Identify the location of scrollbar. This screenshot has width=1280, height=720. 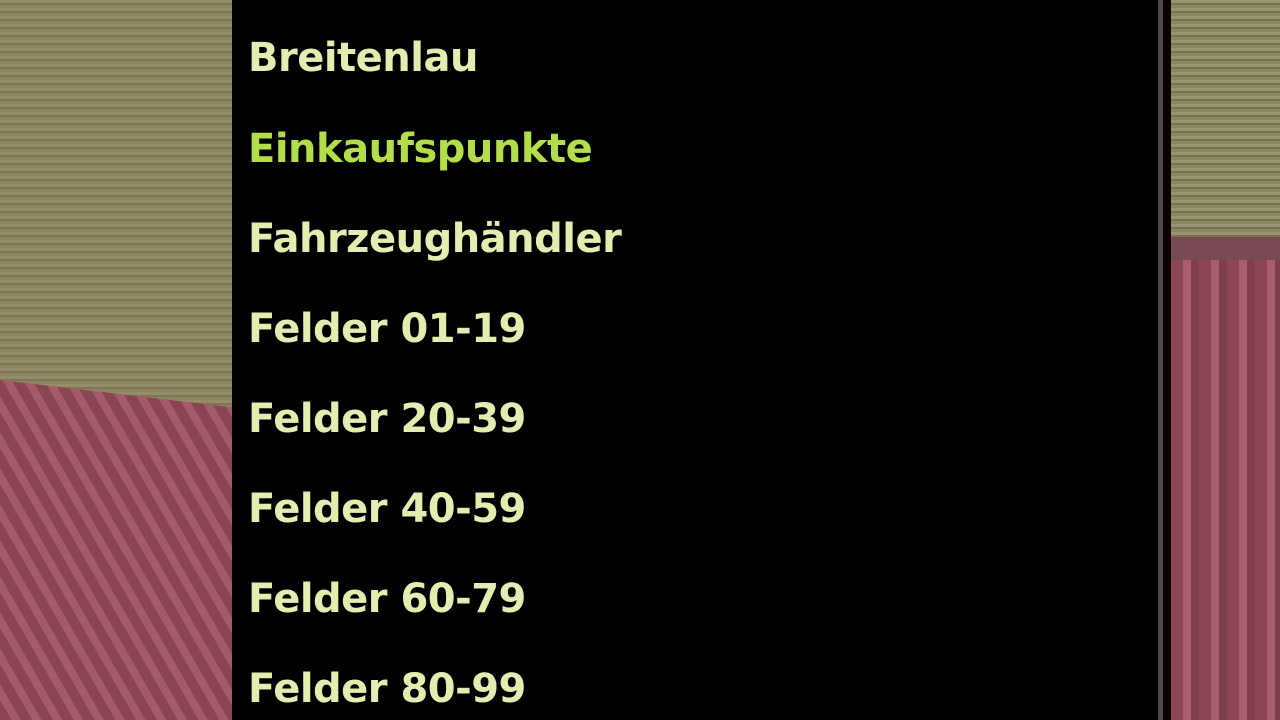
(1160, 360).